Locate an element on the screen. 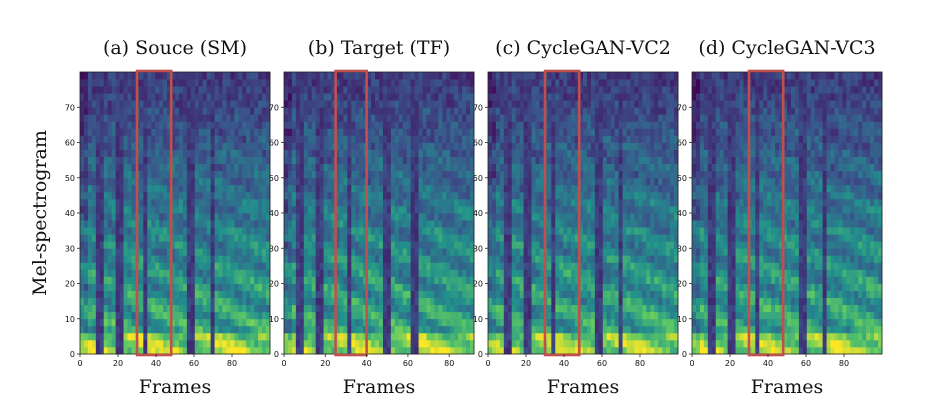  panel-title: (c) CycleGAN-VC2 is located at coordinates (583, 48).